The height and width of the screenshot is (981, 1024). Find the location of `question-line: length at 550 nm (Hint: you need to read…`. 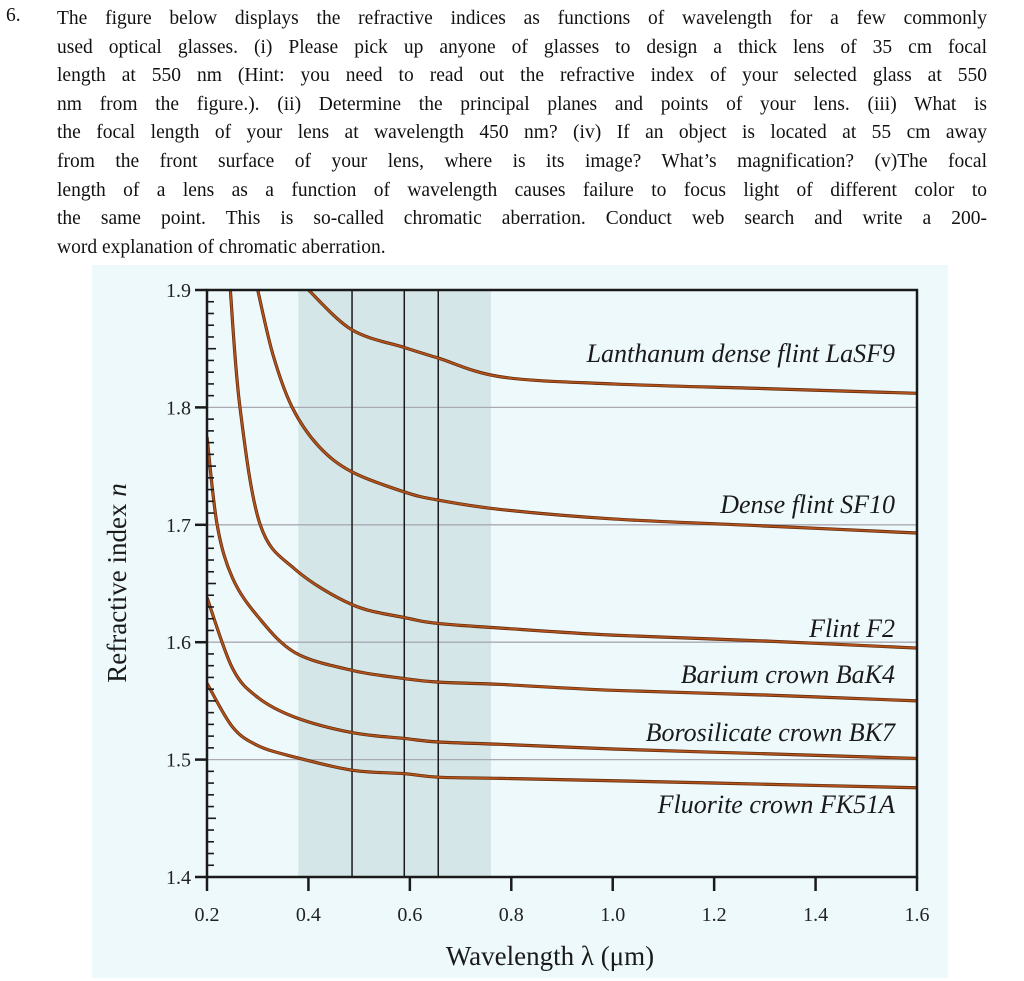

question-line: length at 550 nm (Hint: you need to read… is located at coordinates (522, 76).